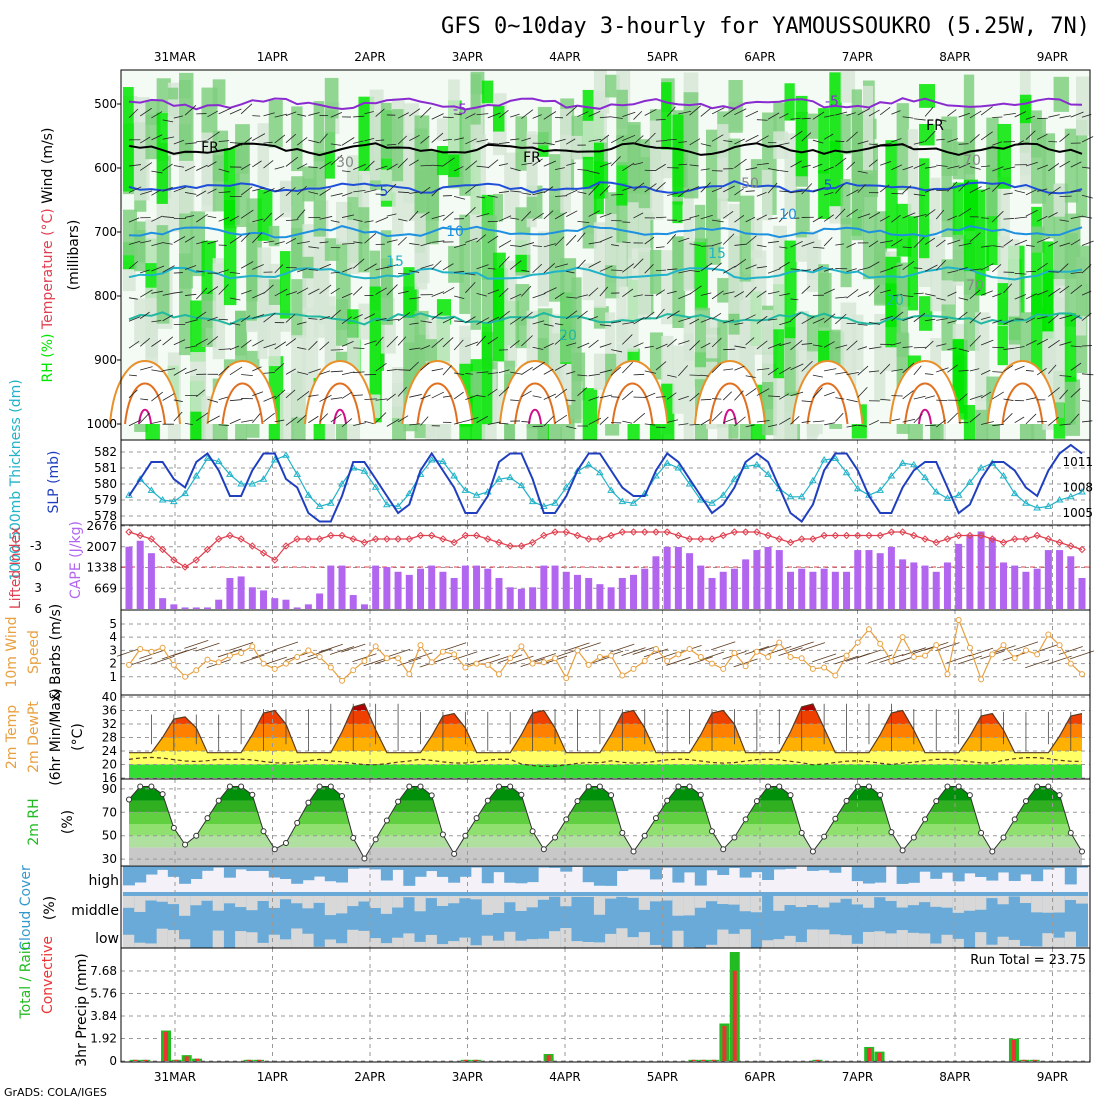 Image resolution: width=1100 pixels, height=1100 pixels. I want to click on date-label-top: 6APR, so click(759, 57).